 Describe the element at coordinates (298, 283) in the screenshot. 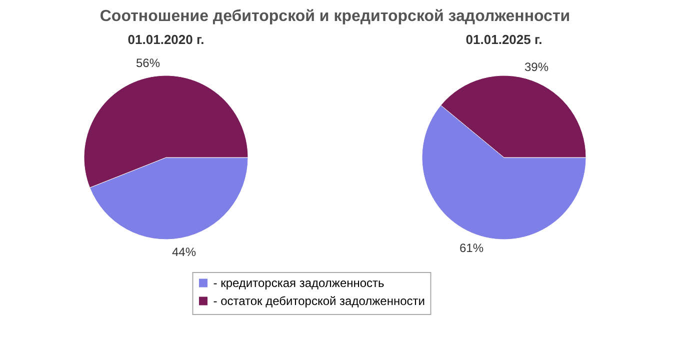

I see `legend-label: - кредиторская задолженность` at that location.